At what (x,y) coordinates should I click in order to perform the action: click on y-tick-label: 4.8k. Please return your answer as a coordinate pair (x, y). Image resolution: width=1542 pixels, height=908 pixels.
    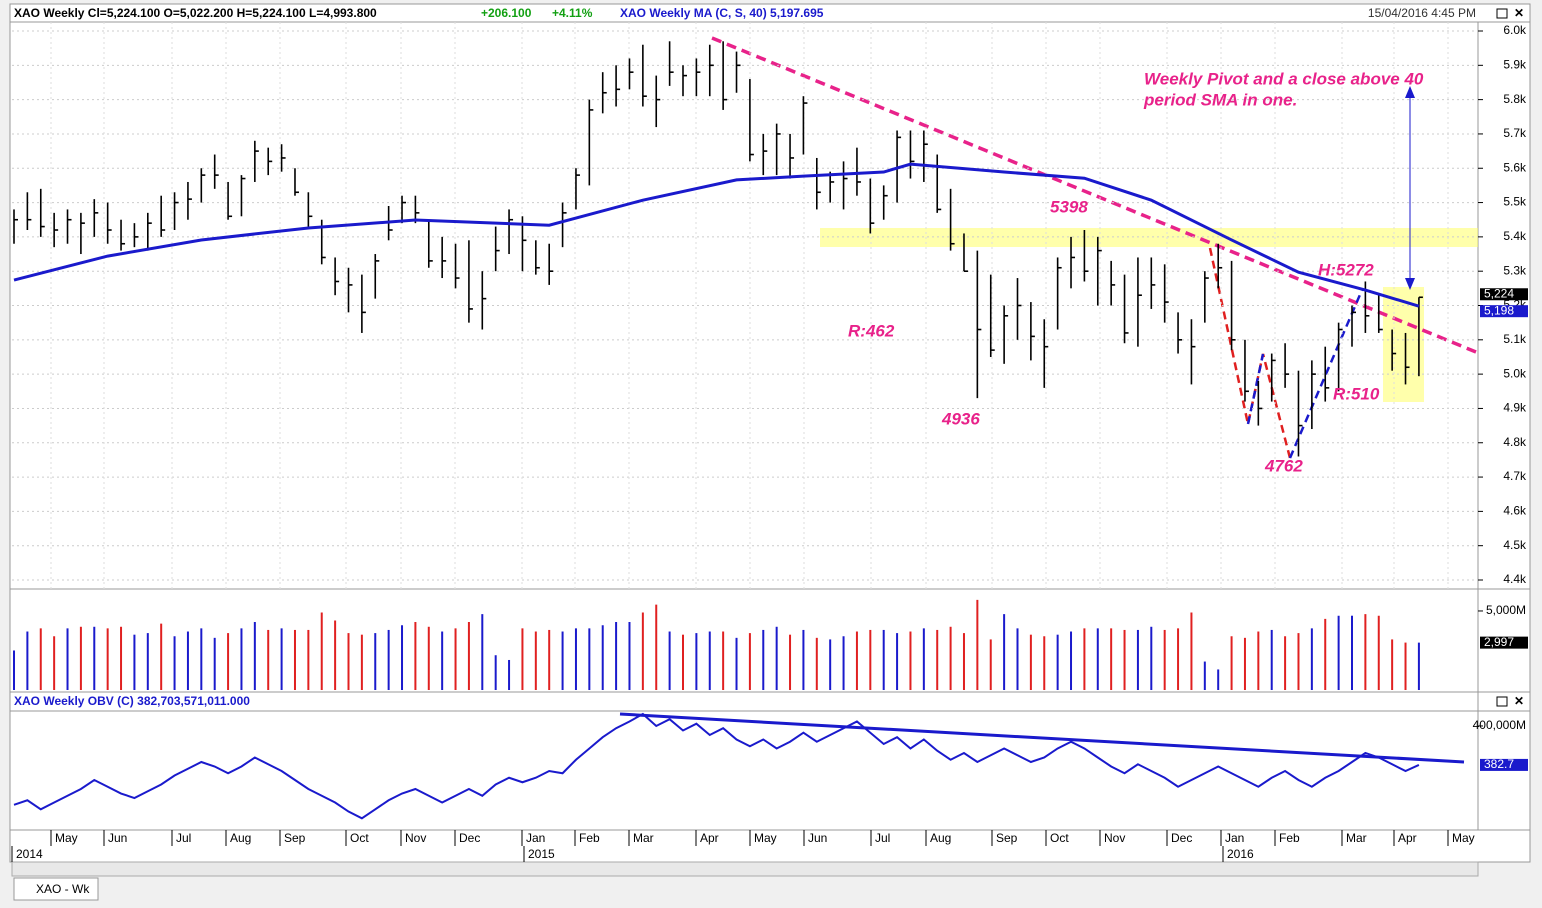
    Looking at the image, I should click on (1515, 442).